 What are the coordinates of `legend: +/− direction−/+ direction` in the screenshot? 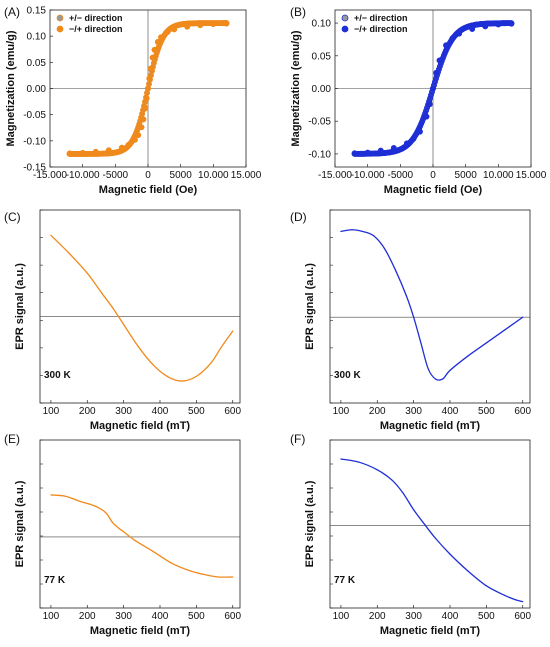 It's located at (89, 23).